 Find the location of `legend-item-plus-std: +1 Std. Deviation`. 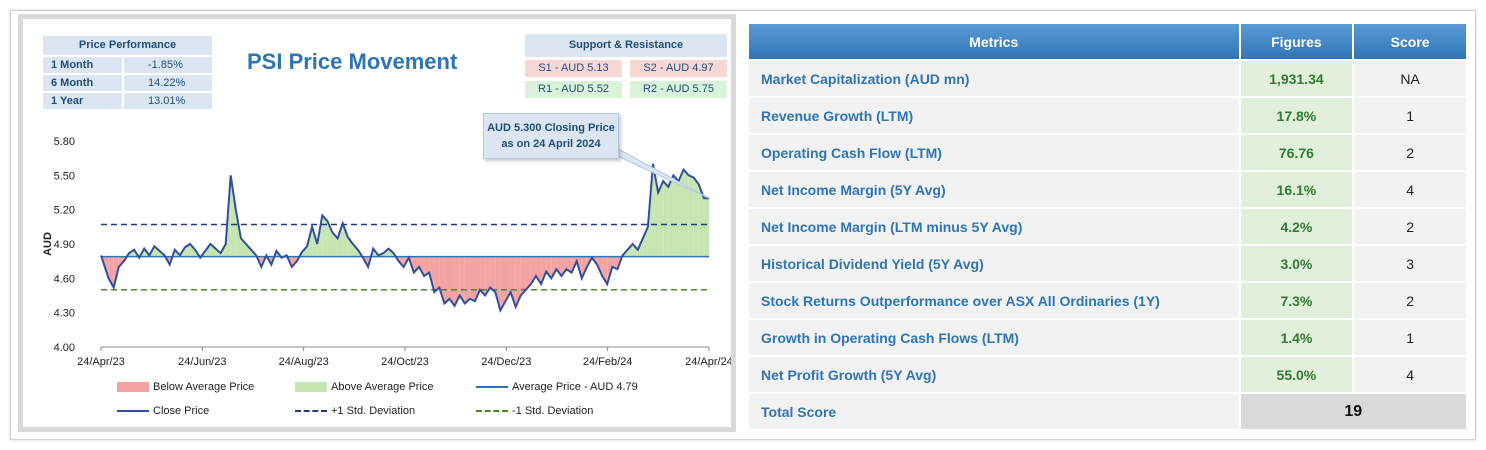

legend-item-plus-std: +1 Std. Deviation is located at coordinates (355, 411).